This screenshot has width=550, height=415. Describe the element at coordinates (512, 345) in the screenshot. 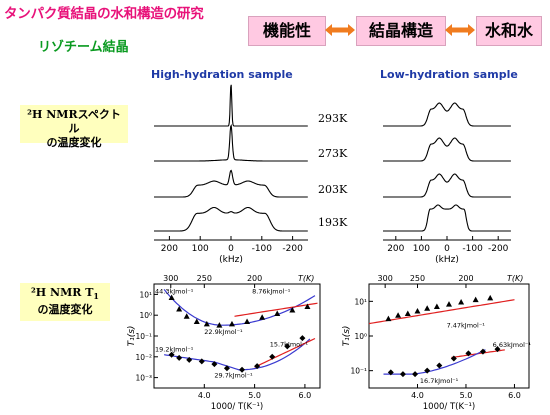

I see `t1-activation-energy-label: 6.63kJmol⁻¹` at that location.